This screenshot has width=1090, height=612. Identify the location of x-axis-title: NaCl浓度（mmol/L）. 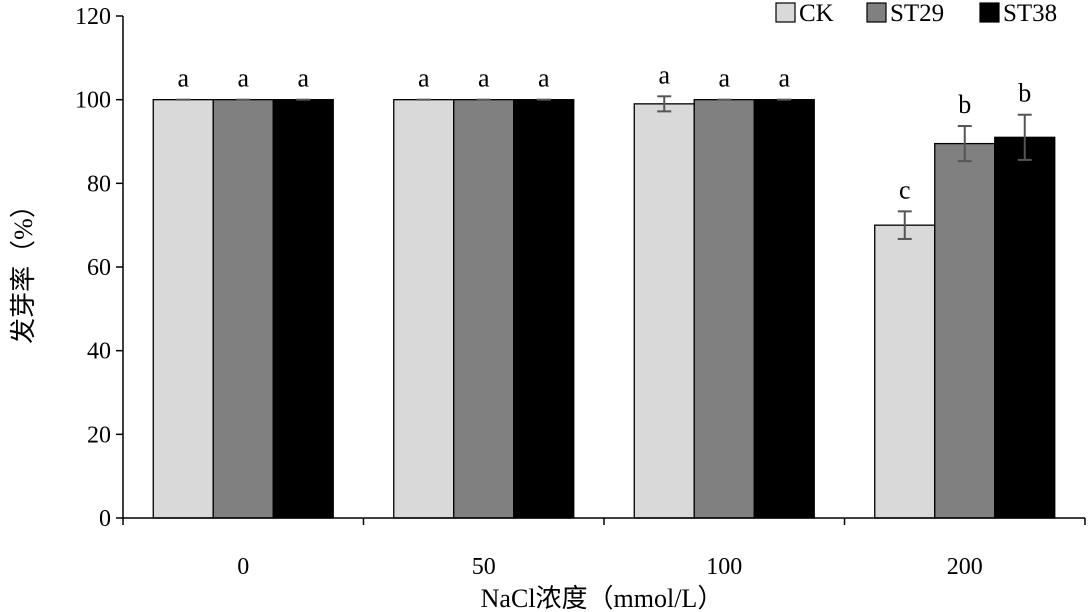
(602, 598).